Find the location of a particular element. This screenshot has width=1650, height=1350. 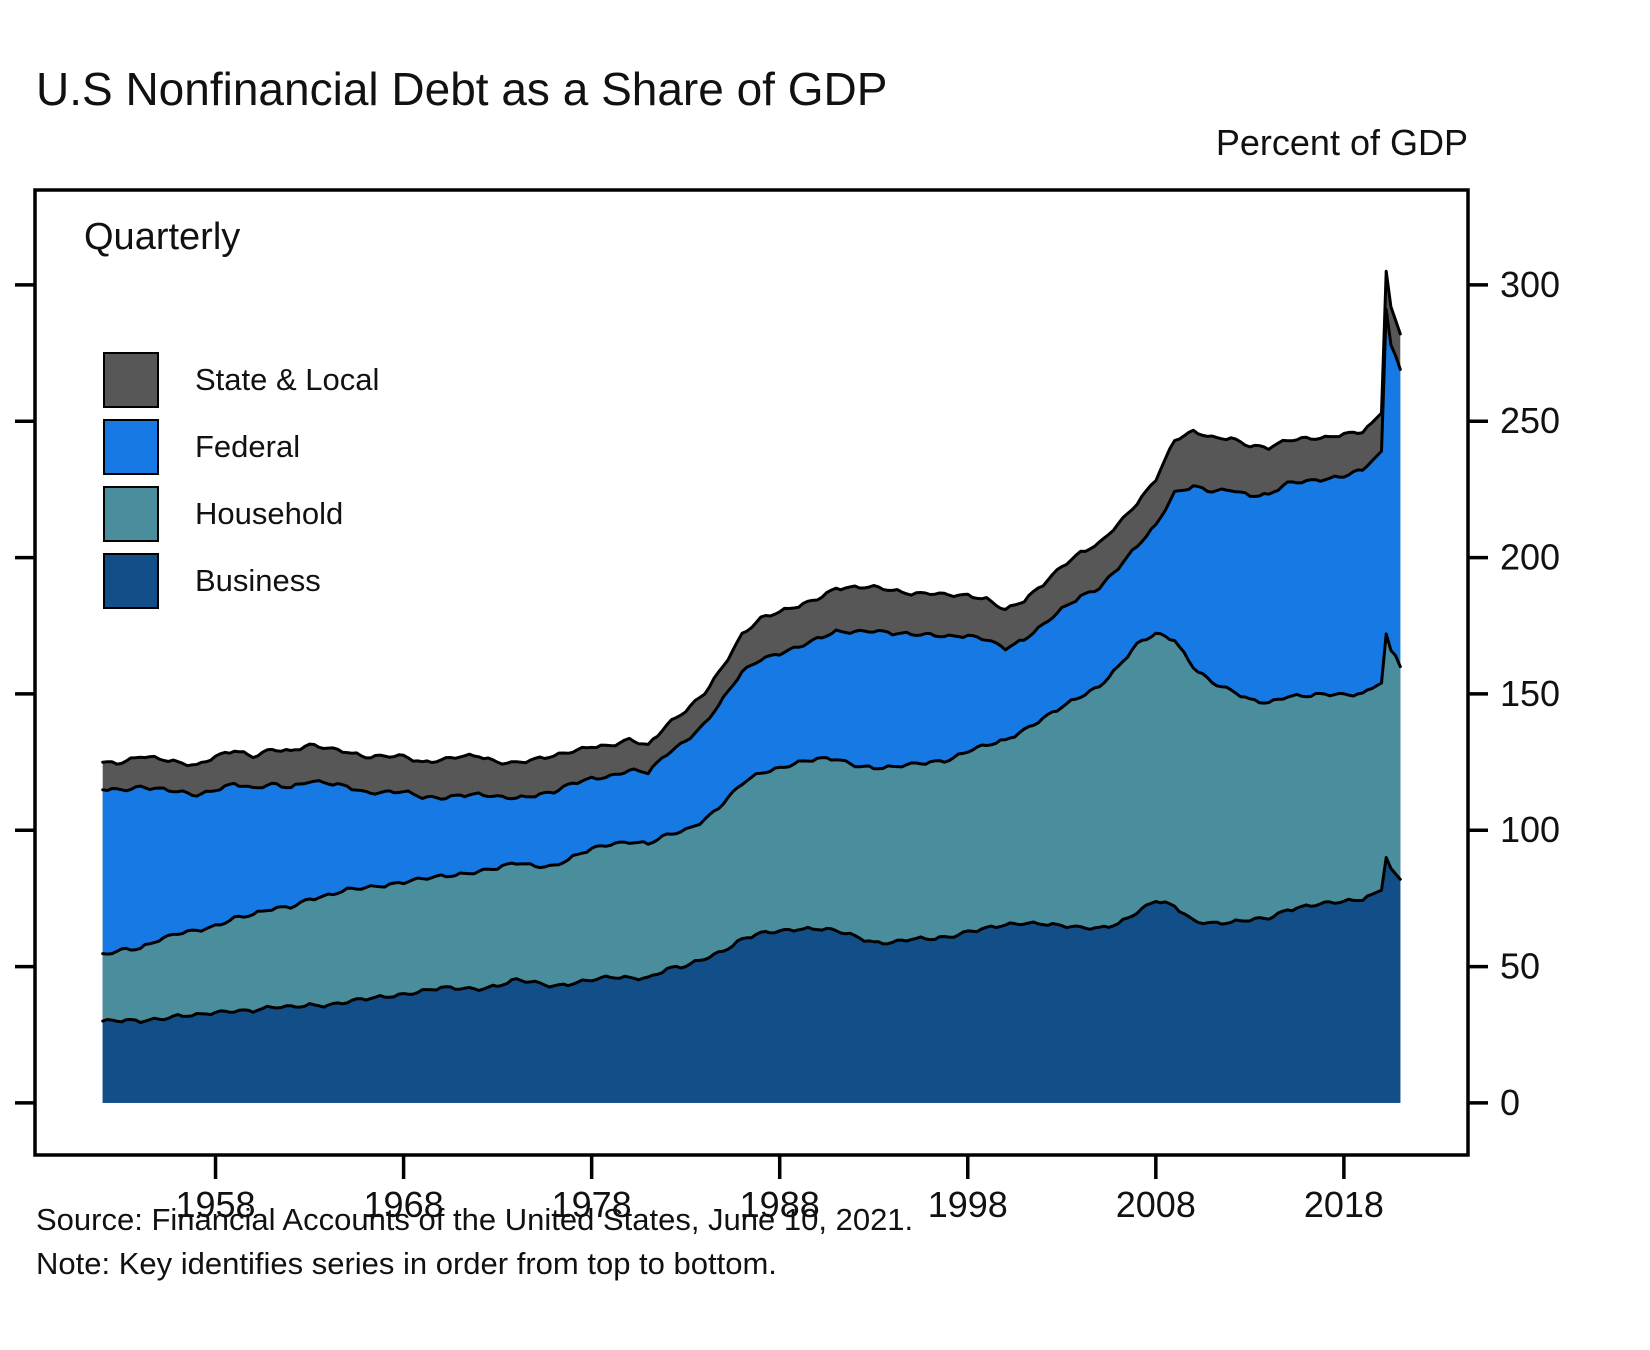

x-tick-label: 2018 is located at coordinates (1344, 1204).